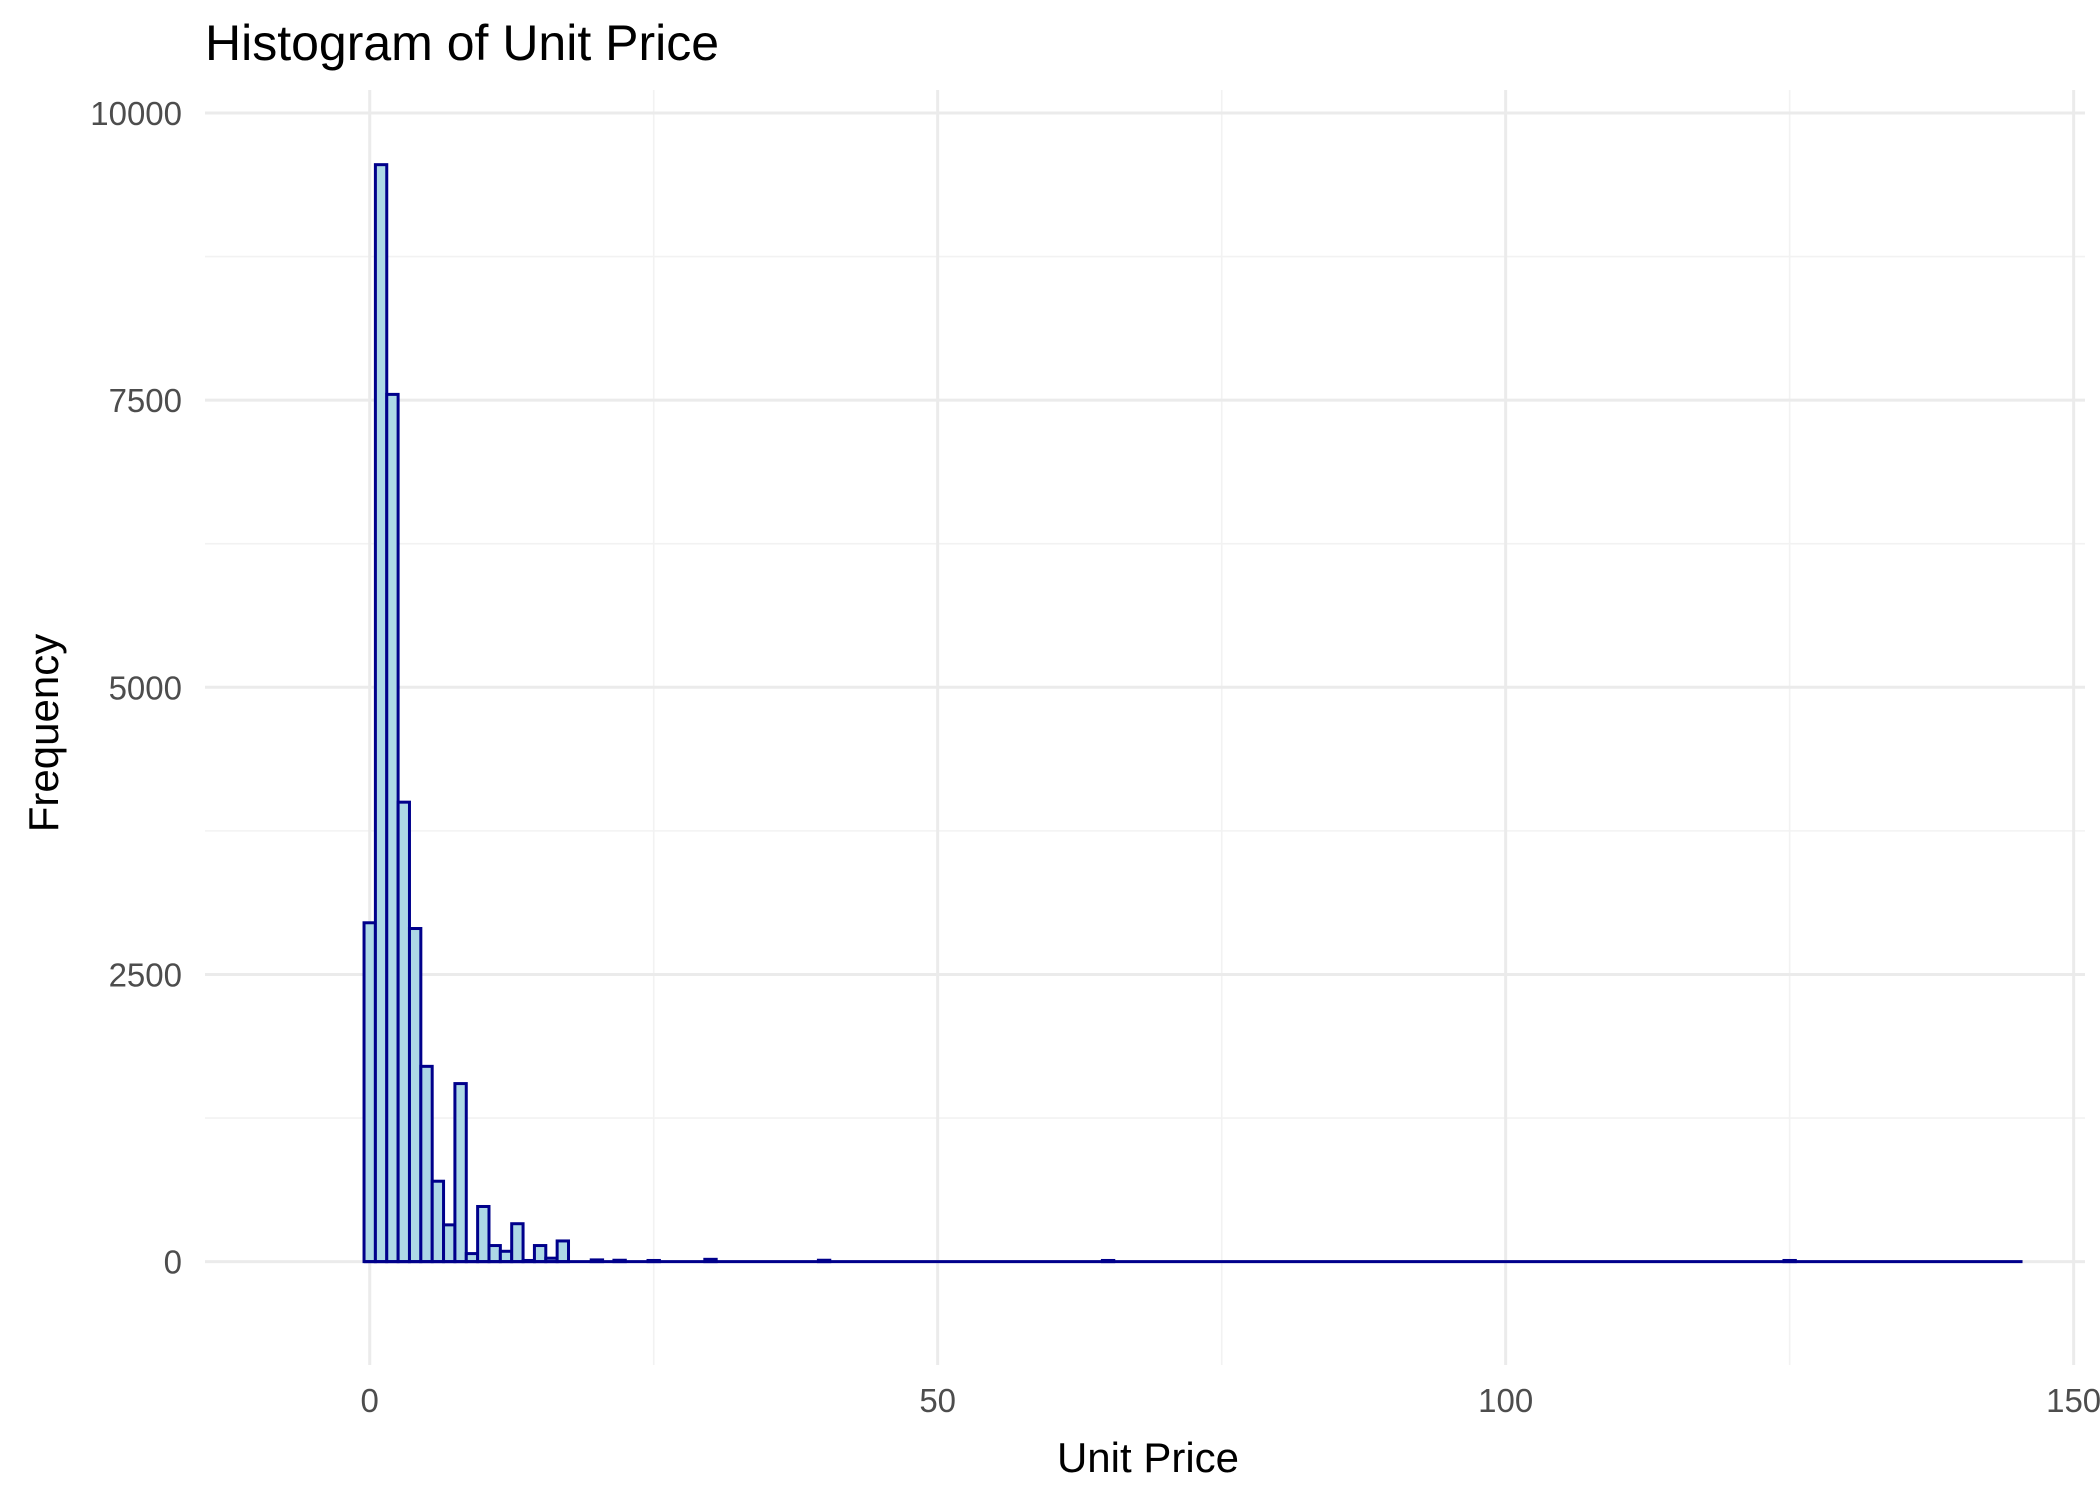 The height and width of the screenshot is (1499, 2100). What do you see at coordinates (370, 1400) in the screenshot?
I see `x-tick-label: 0` at bounding box center [370, 1400].